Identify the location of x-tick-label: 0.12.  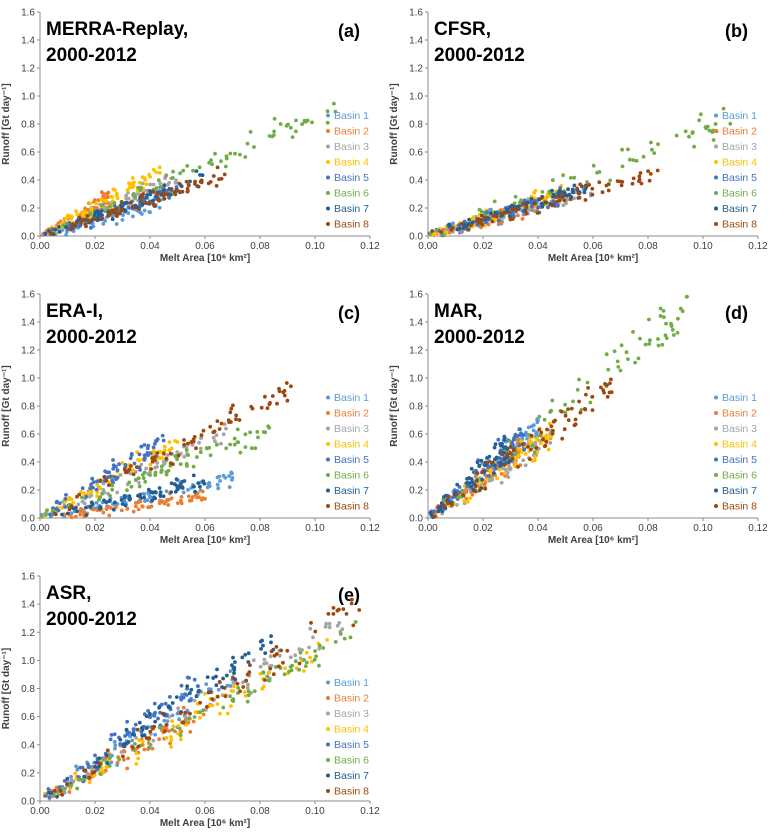
(370, 811).